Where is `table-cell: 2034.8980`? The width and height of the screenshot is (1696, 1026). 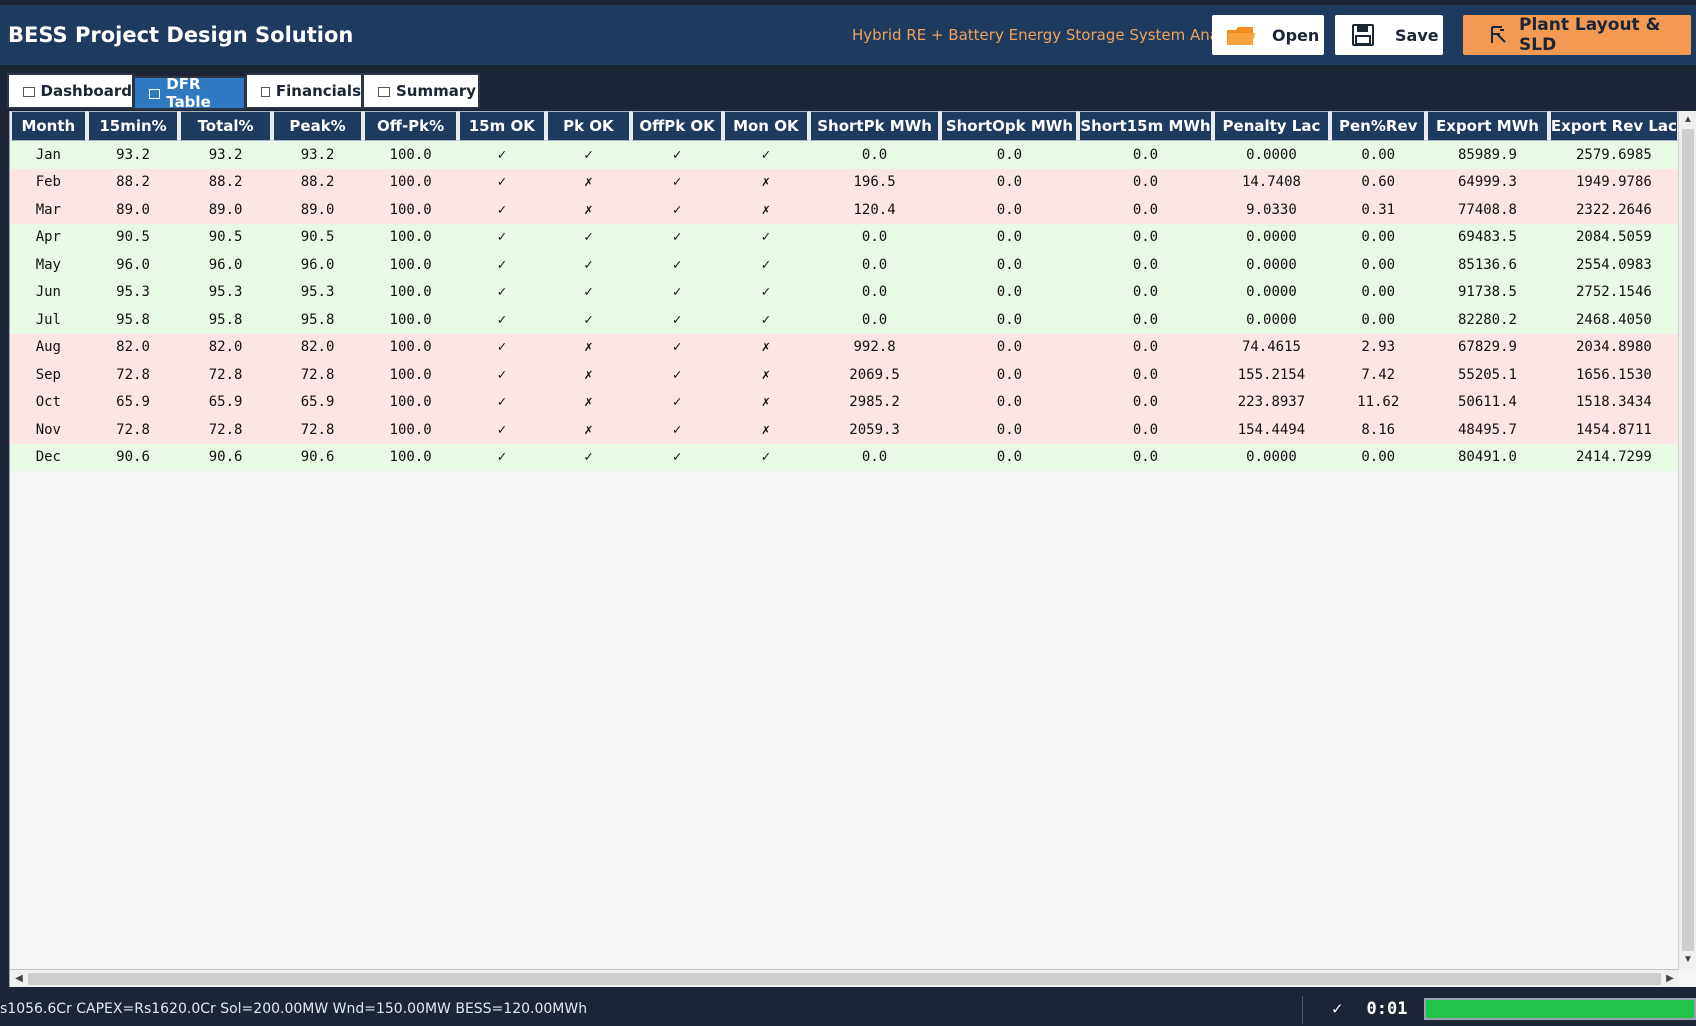 table-cell: 2034.8980 is located at coordinates (1613, 347).